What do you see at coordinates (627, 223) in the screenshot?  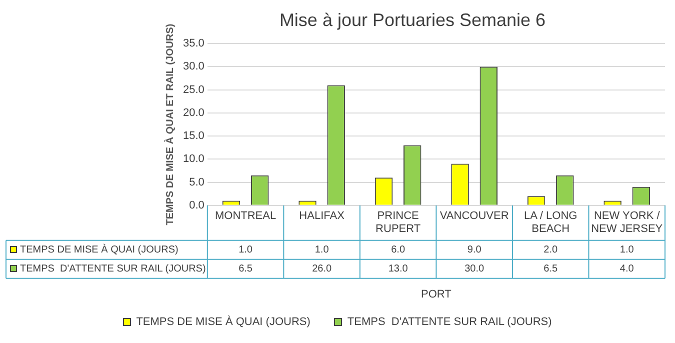 I see `x-tick-label: NEW YORK / NEW JERSEY` at bounding box center [627, 223].